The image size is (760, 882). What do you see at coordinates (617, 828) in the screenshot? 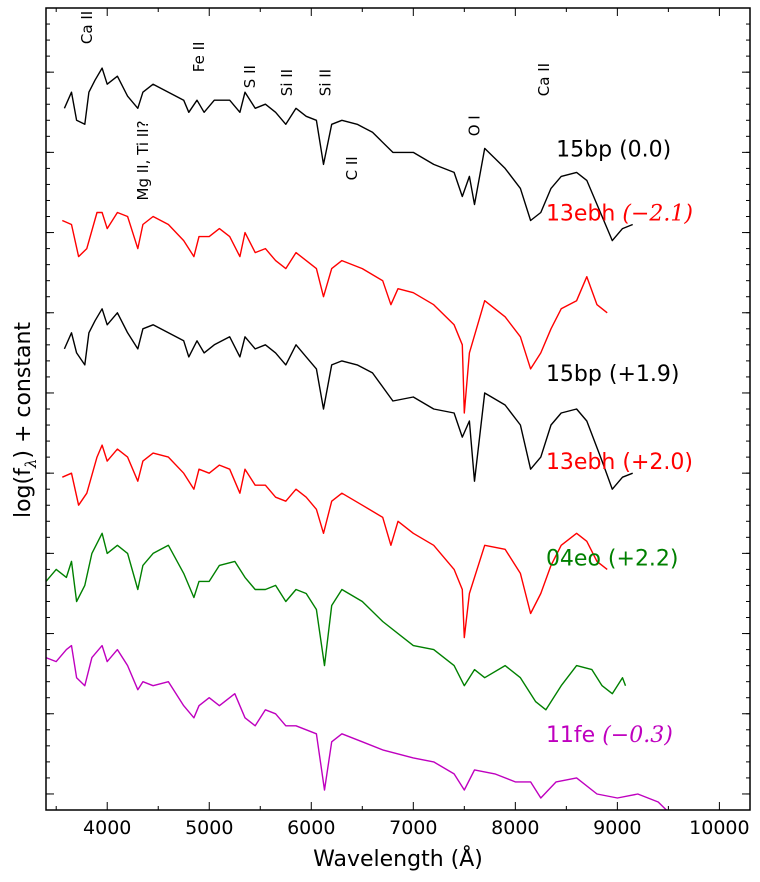
I see `x-tick-label-9000: 9000` at bounding box center [617, 828].